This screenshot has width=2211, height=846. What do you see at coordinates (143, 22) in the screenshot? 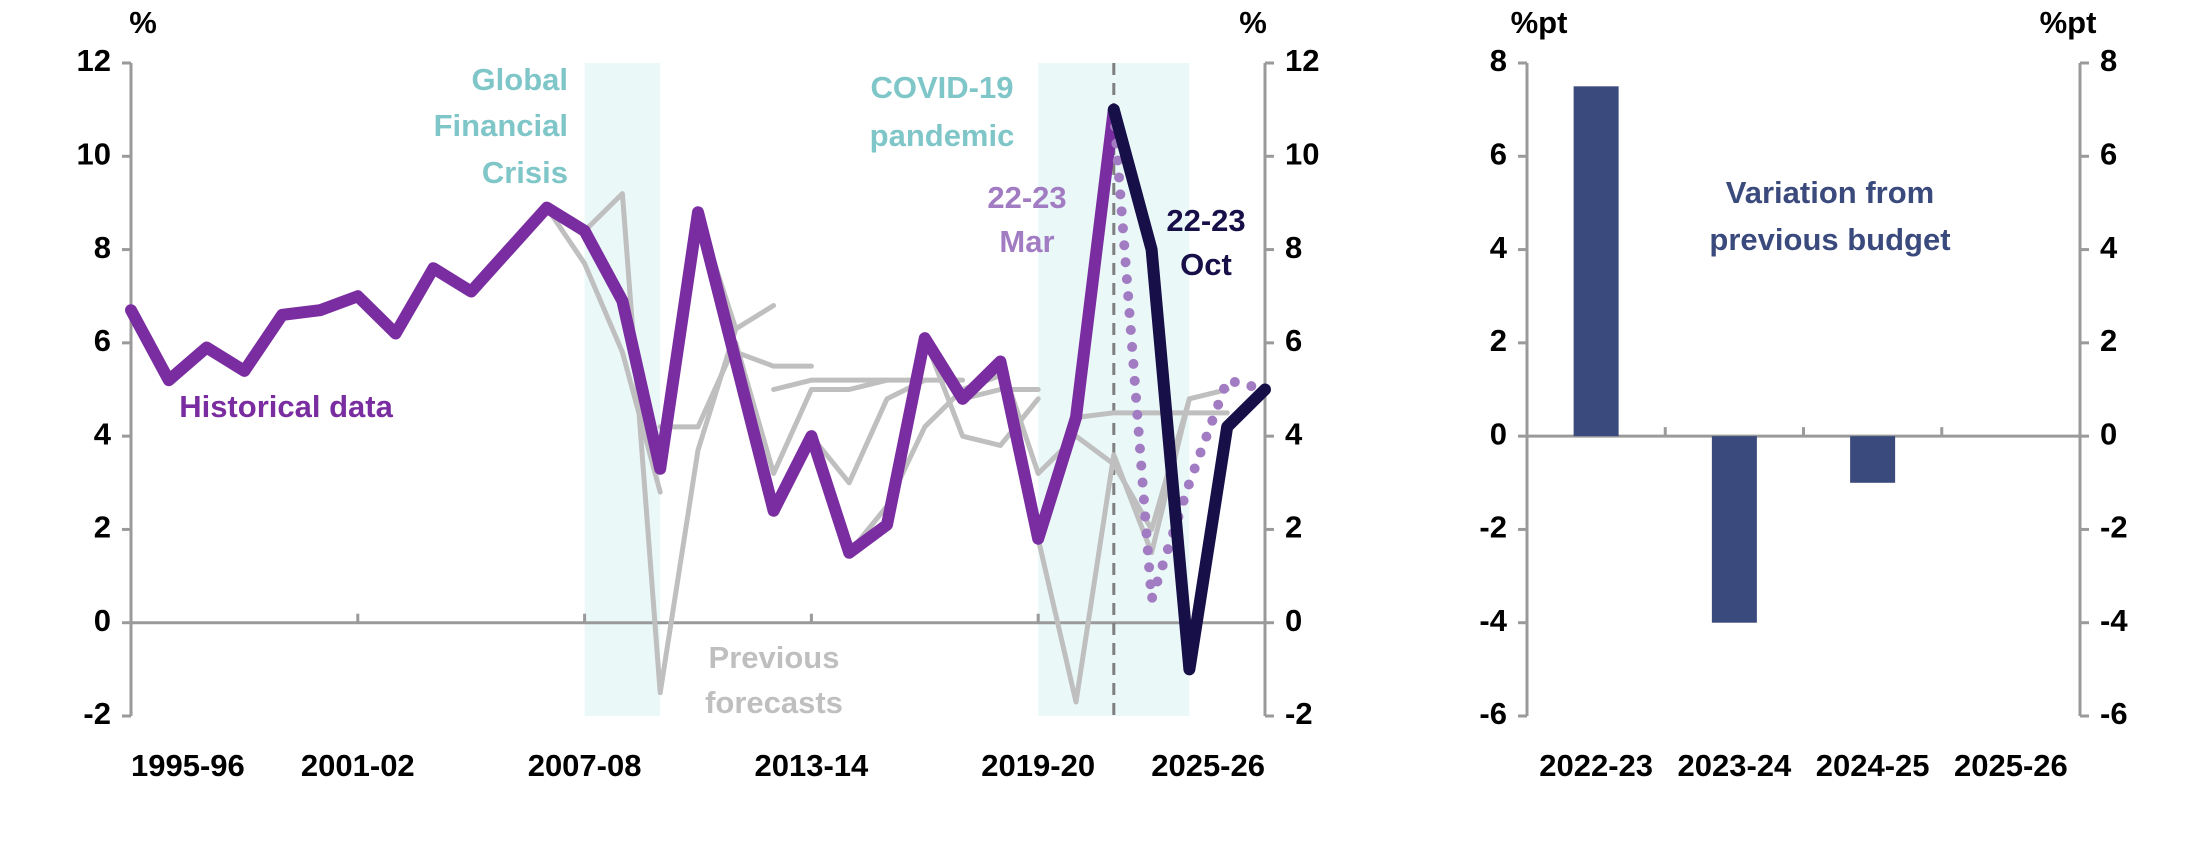
I see `y-unit: %` at bounding box center [143, 22].